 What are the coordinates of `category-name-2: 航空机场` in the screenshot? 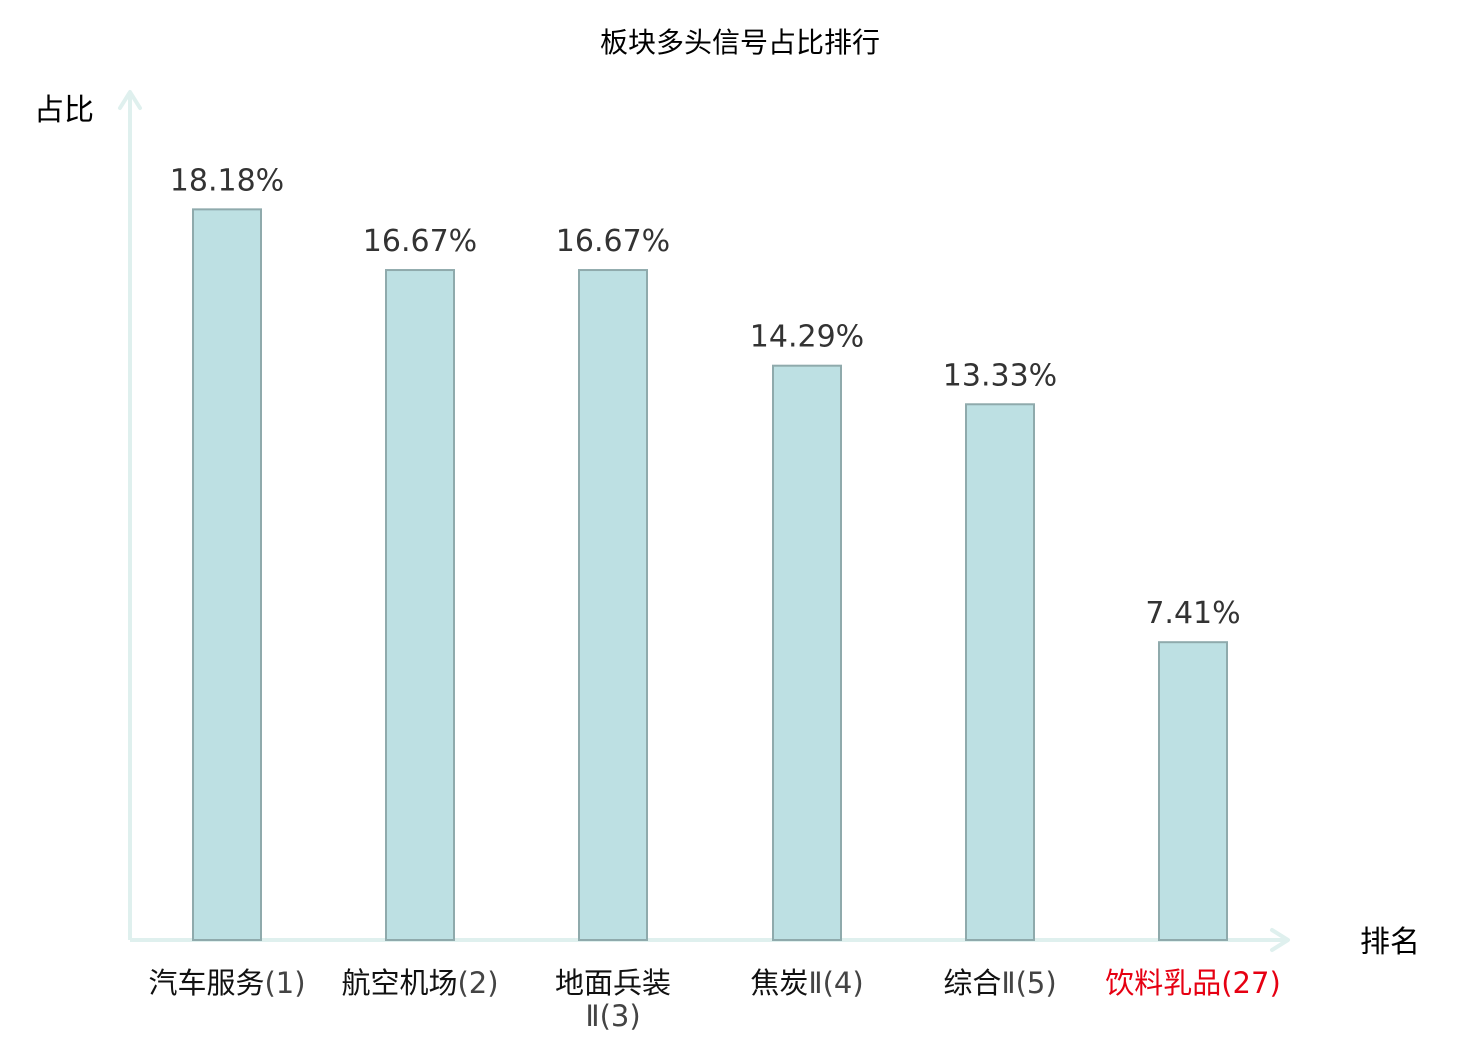 It's located at (399, 983).